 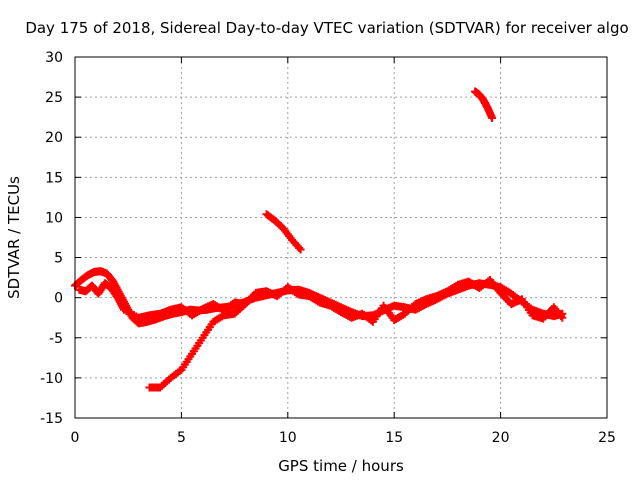 I want to click on y-tick-label: 25, so click(x=54, y=98).